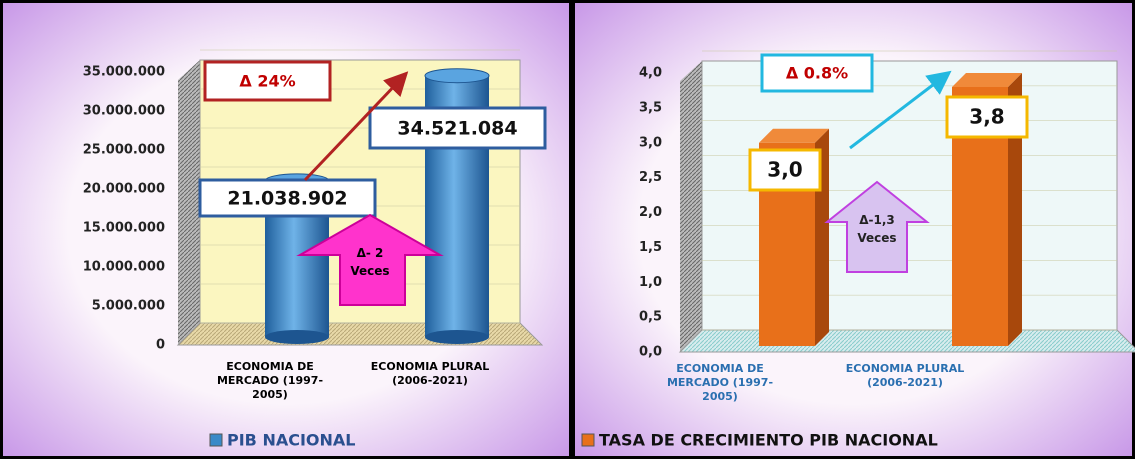  Describe the element at coordinates (906, 341) in the screenshot. I see `floor` at that location.